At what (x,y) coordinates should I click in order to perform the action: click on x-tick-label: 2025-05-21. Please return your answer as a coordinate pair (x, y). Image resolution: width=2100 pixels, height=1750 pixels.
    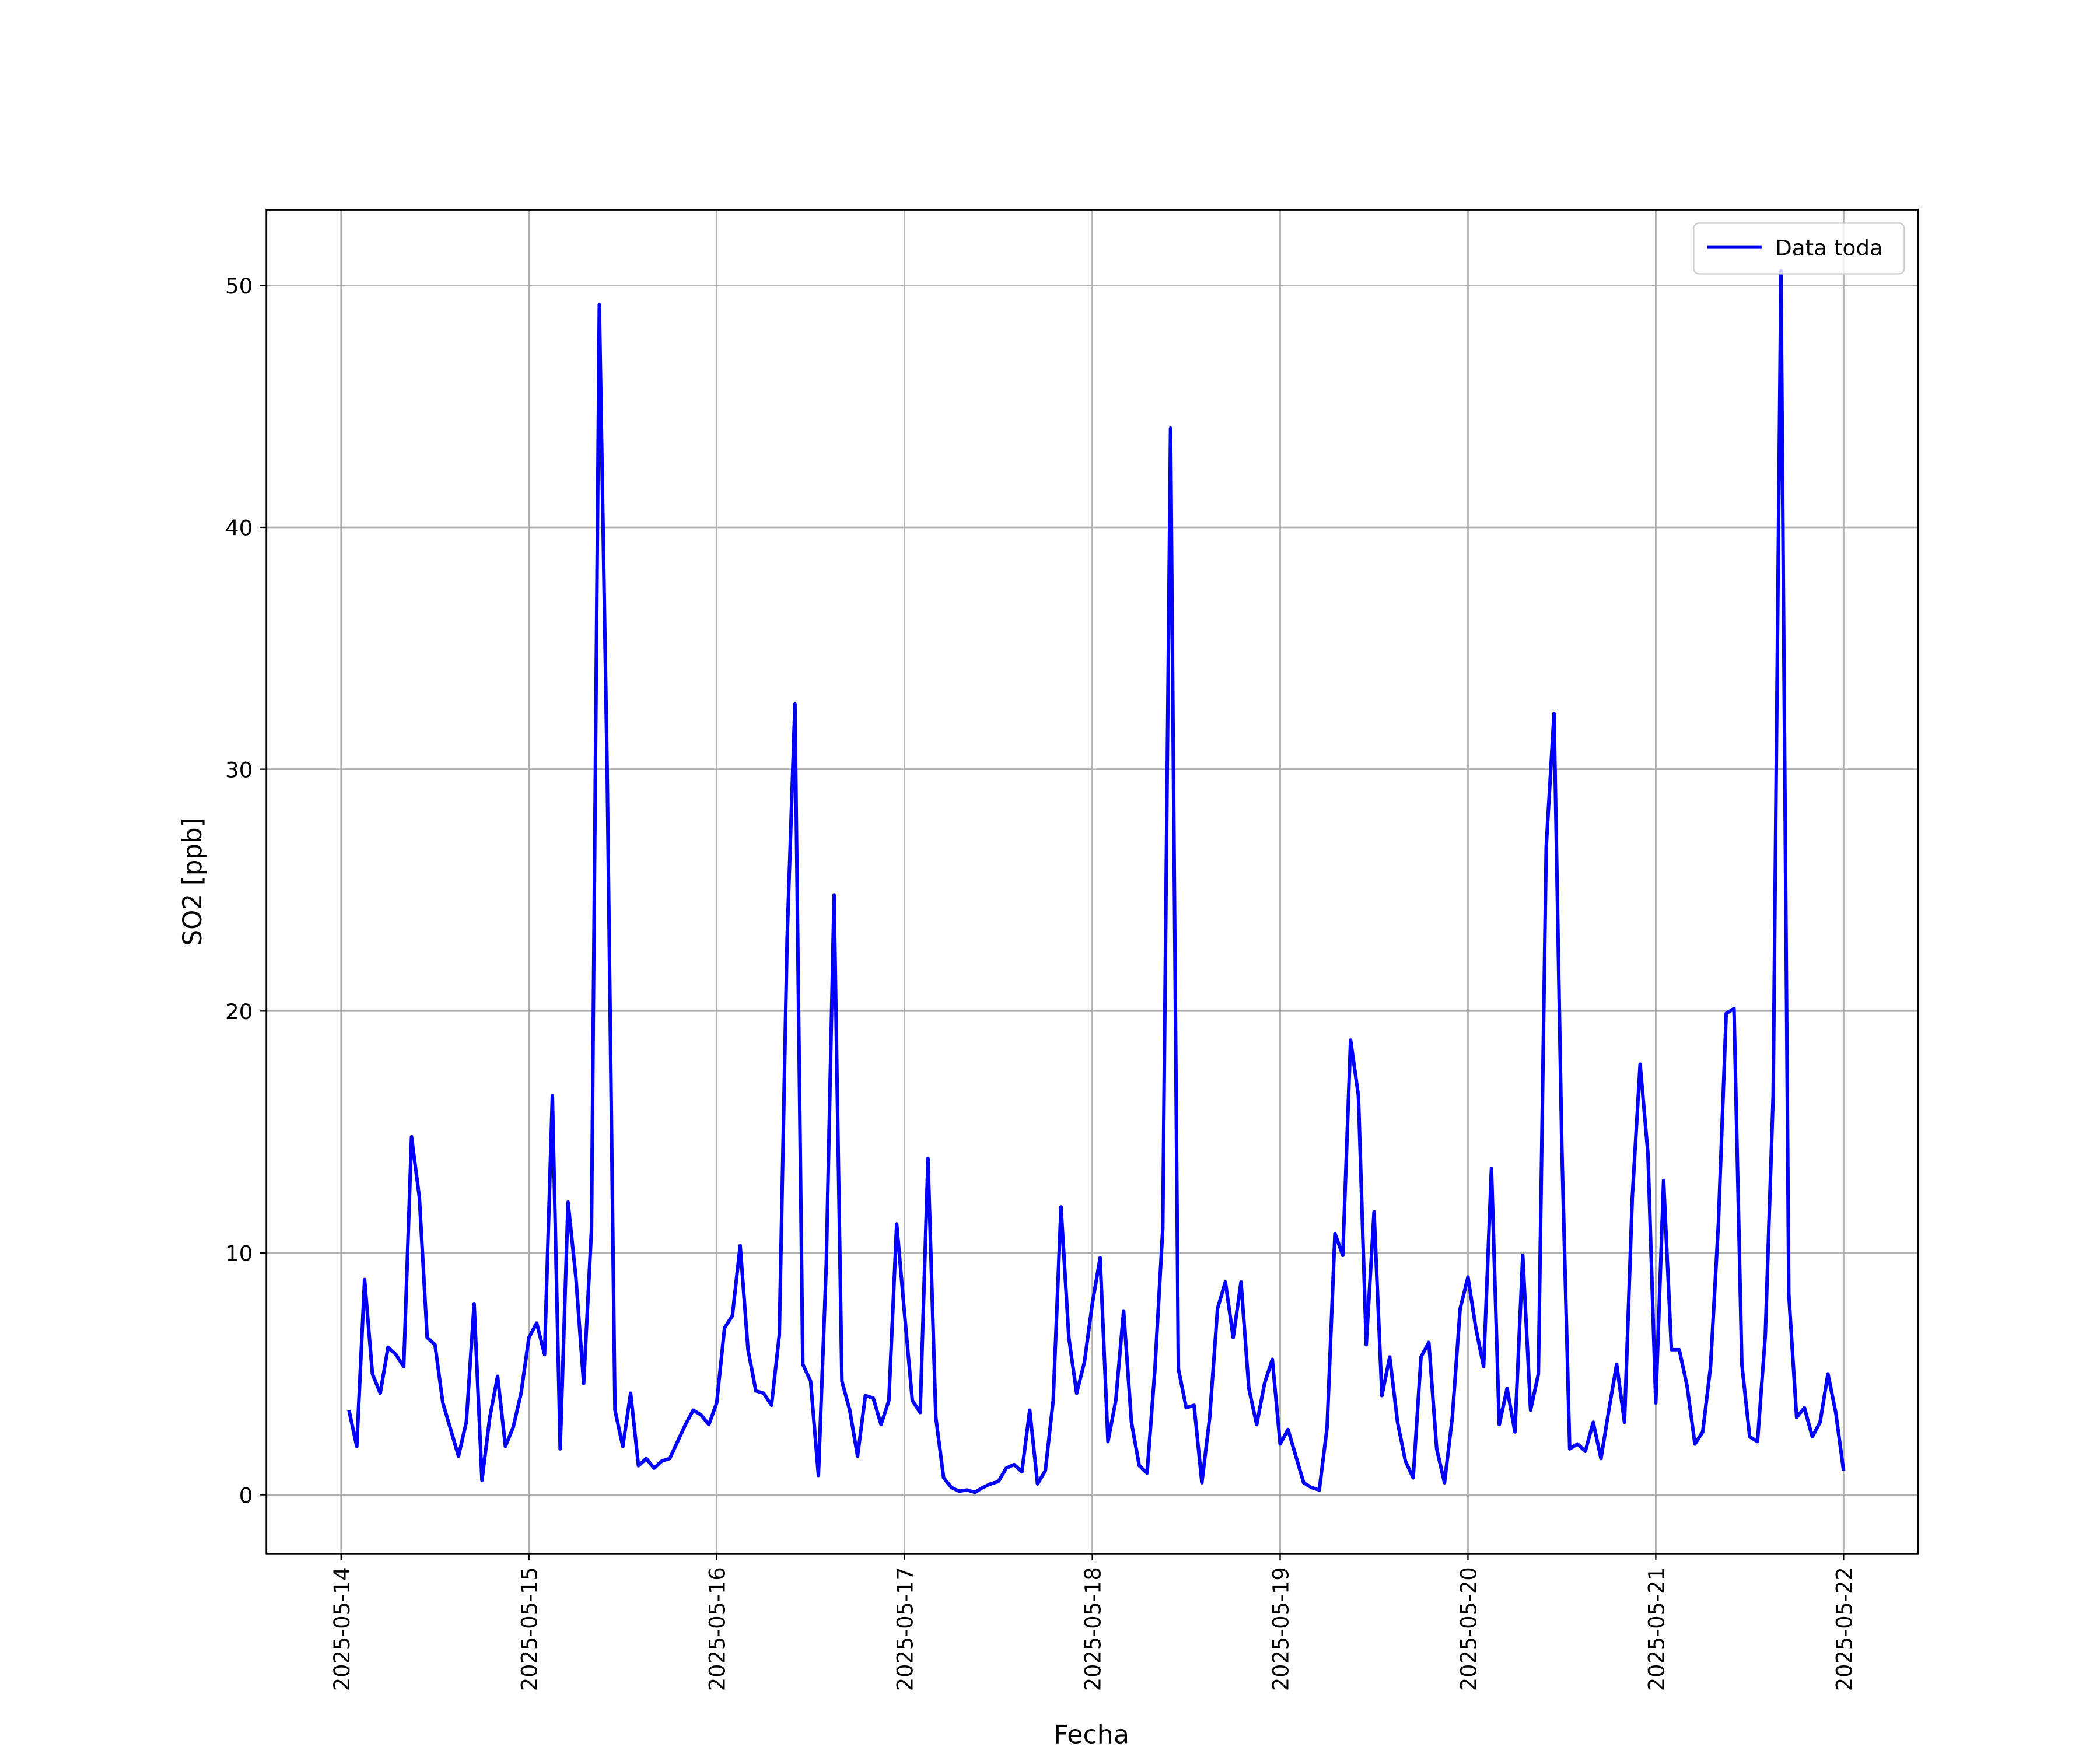
    Looking at the image, I should click on (1657, 1629).